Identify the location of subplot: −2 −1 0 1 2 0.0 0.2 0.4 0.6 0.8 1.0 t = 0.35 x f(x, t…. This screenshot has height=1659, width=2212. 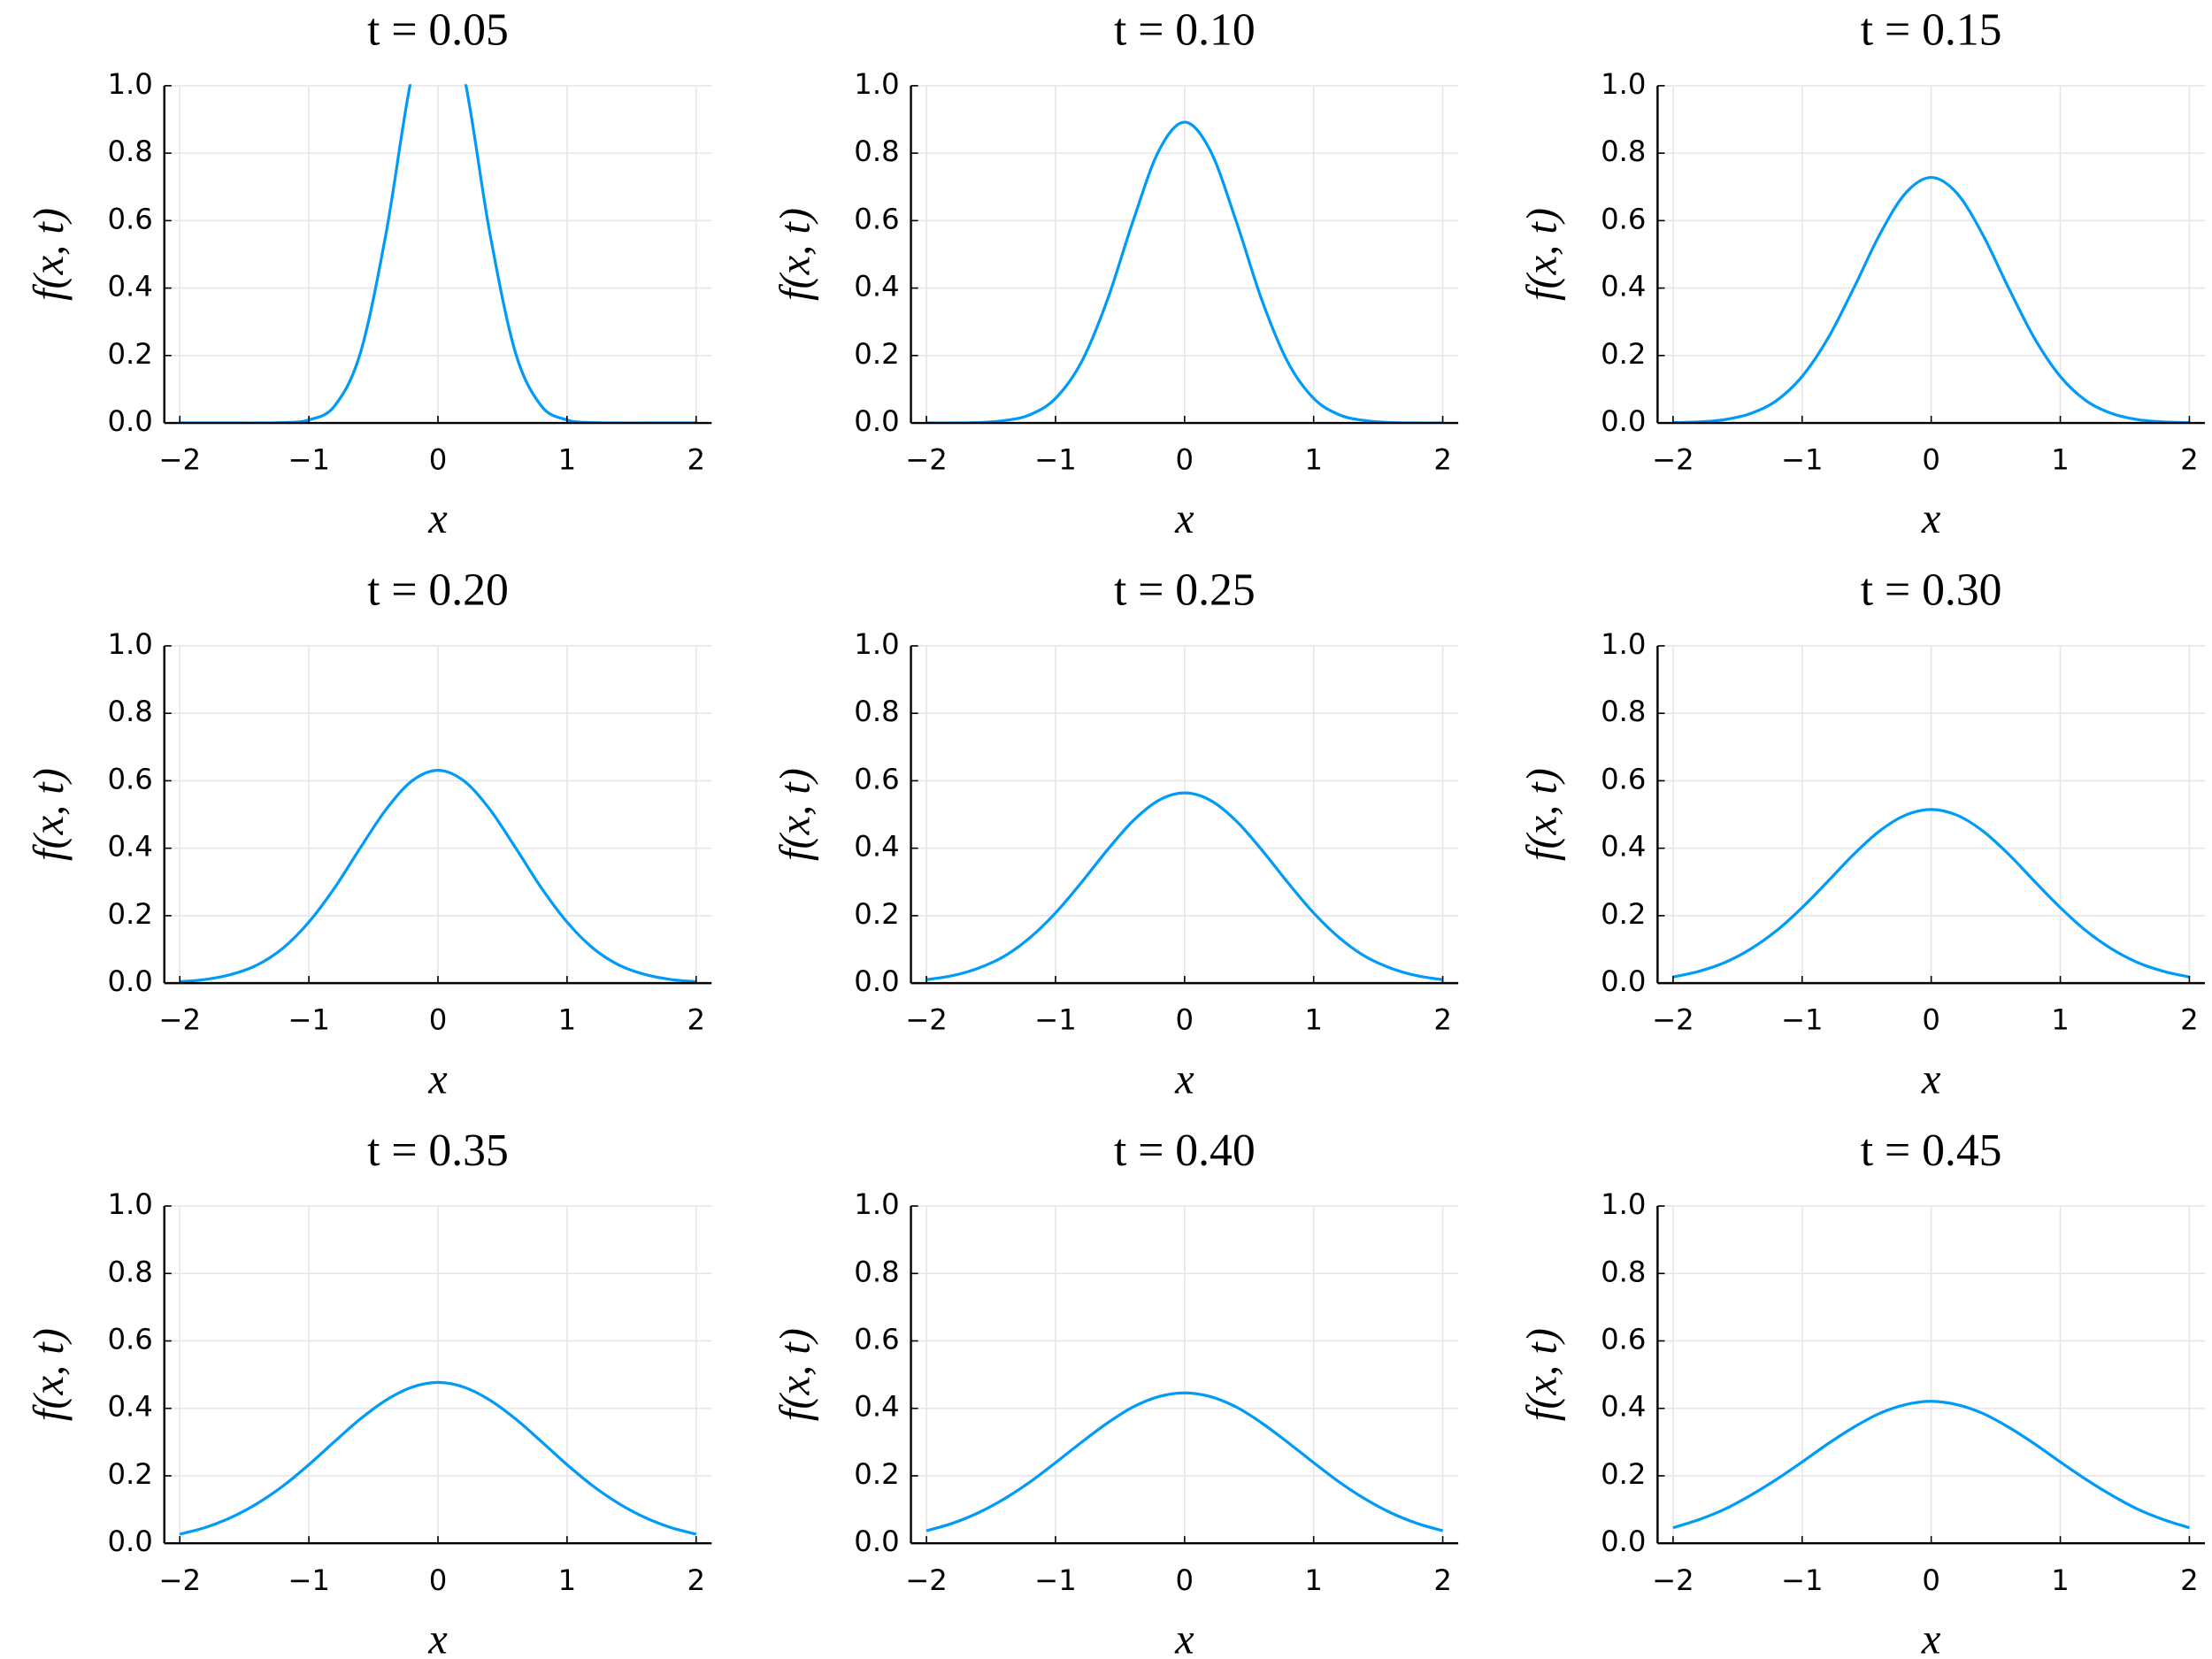
(369, 1392).